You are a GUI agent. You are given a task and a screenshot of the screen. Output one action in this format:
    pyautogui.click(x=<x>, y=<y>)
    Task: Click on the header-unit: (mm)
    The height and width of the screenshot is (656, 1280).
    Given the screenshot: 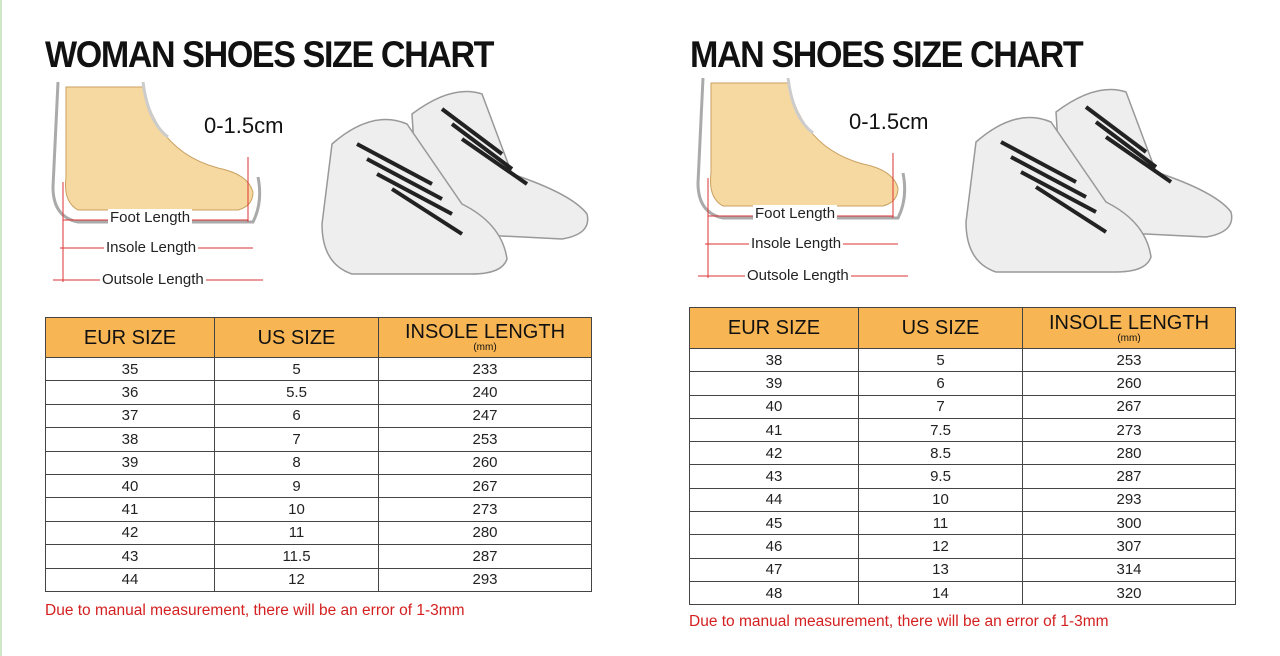 What is the action you would take?
    pyautogui.click(x=485, y=347)
    